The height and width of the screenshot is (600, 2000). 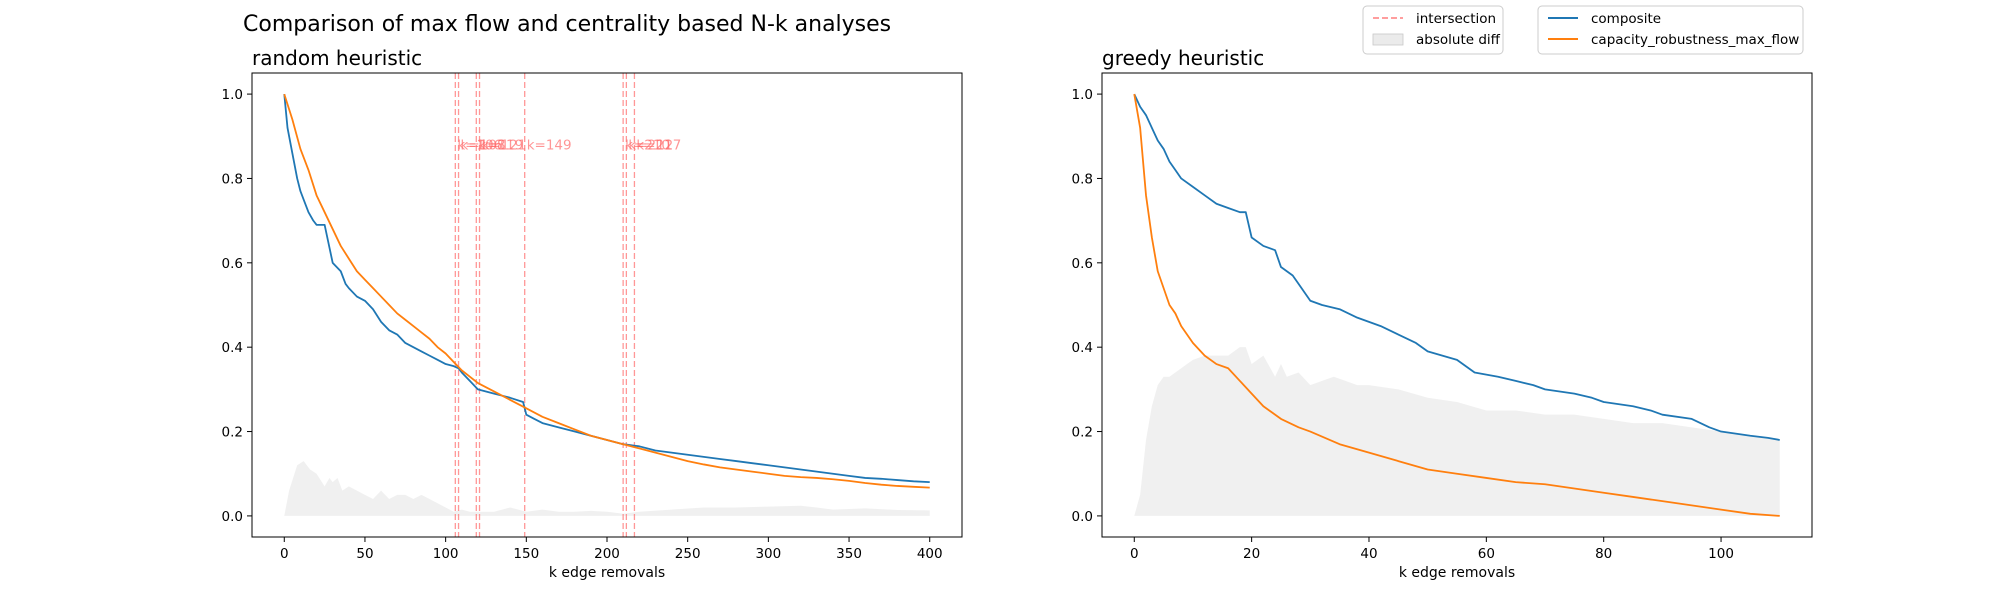 What do you see at coordinates (1251, 554) in the screenshot?
I see `x-tick-label: 20` at bounding box center [1251, 554].